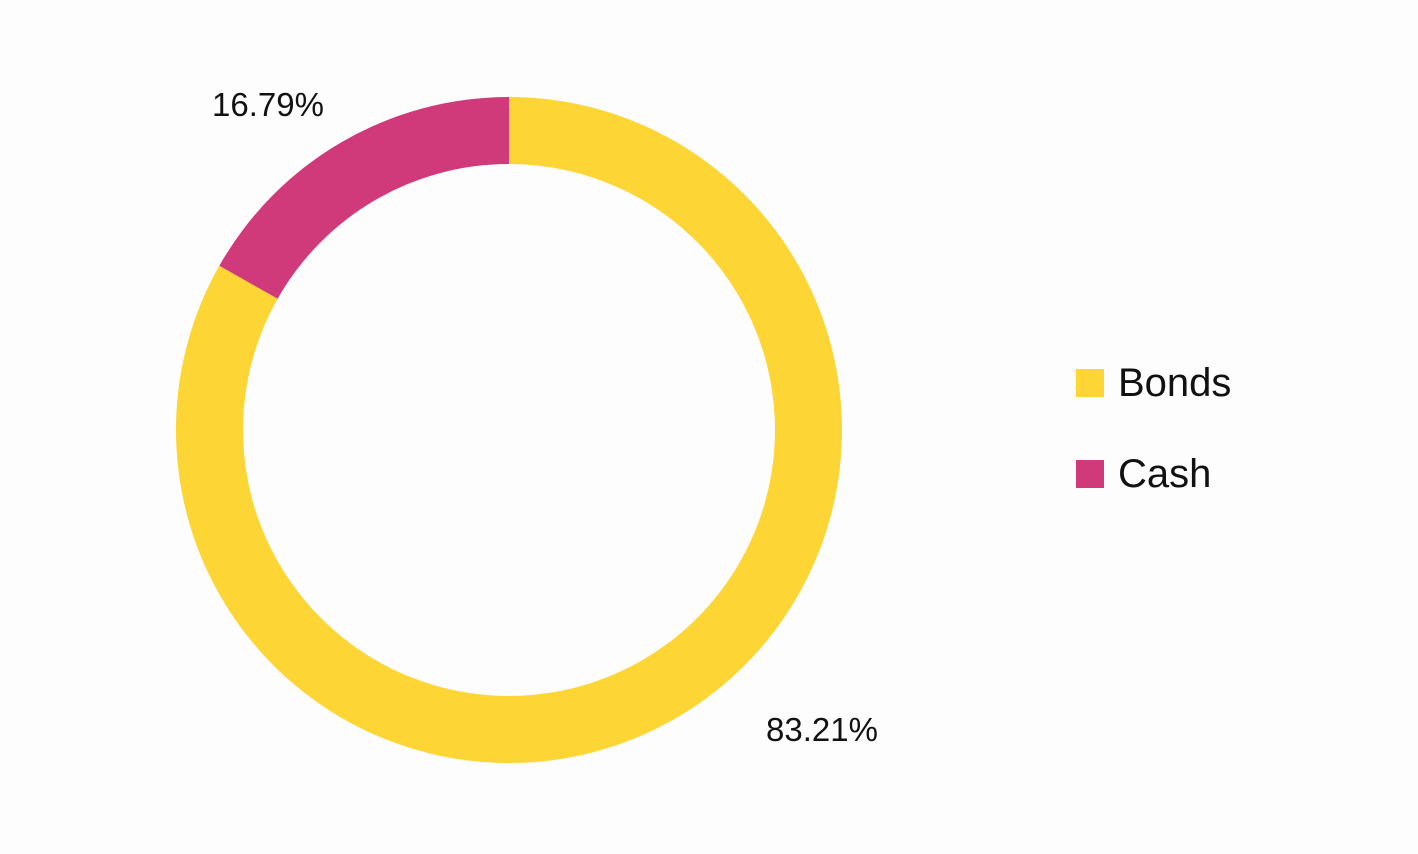 The height and width of the screenshot is (854, 1418). I want to click on legend: Bonds Cash, so click(1153, 449).